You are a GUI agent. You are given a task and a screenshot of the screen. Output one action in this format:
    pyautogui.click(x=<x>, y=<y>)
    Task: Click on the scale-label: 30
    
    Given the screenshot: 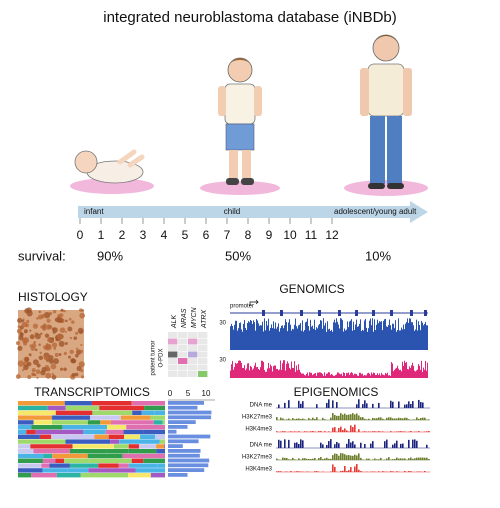 What is the action you would take?
    pyautogui.click(x=222, y=361)
    